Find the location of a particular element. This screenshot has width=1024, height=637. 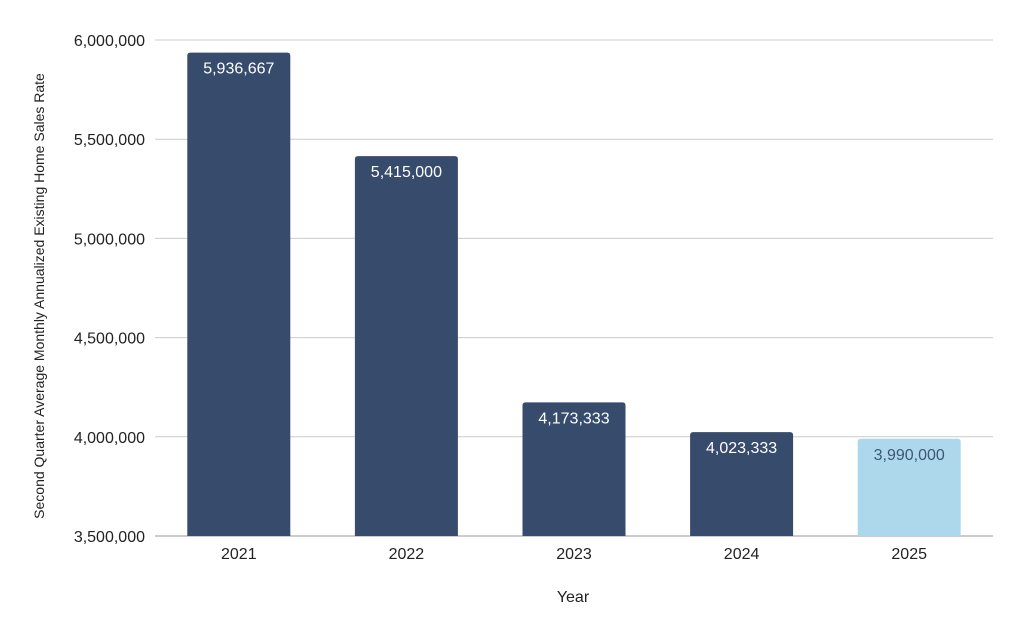

x-tick-label: 2025 is located at coordinates (909, 554).